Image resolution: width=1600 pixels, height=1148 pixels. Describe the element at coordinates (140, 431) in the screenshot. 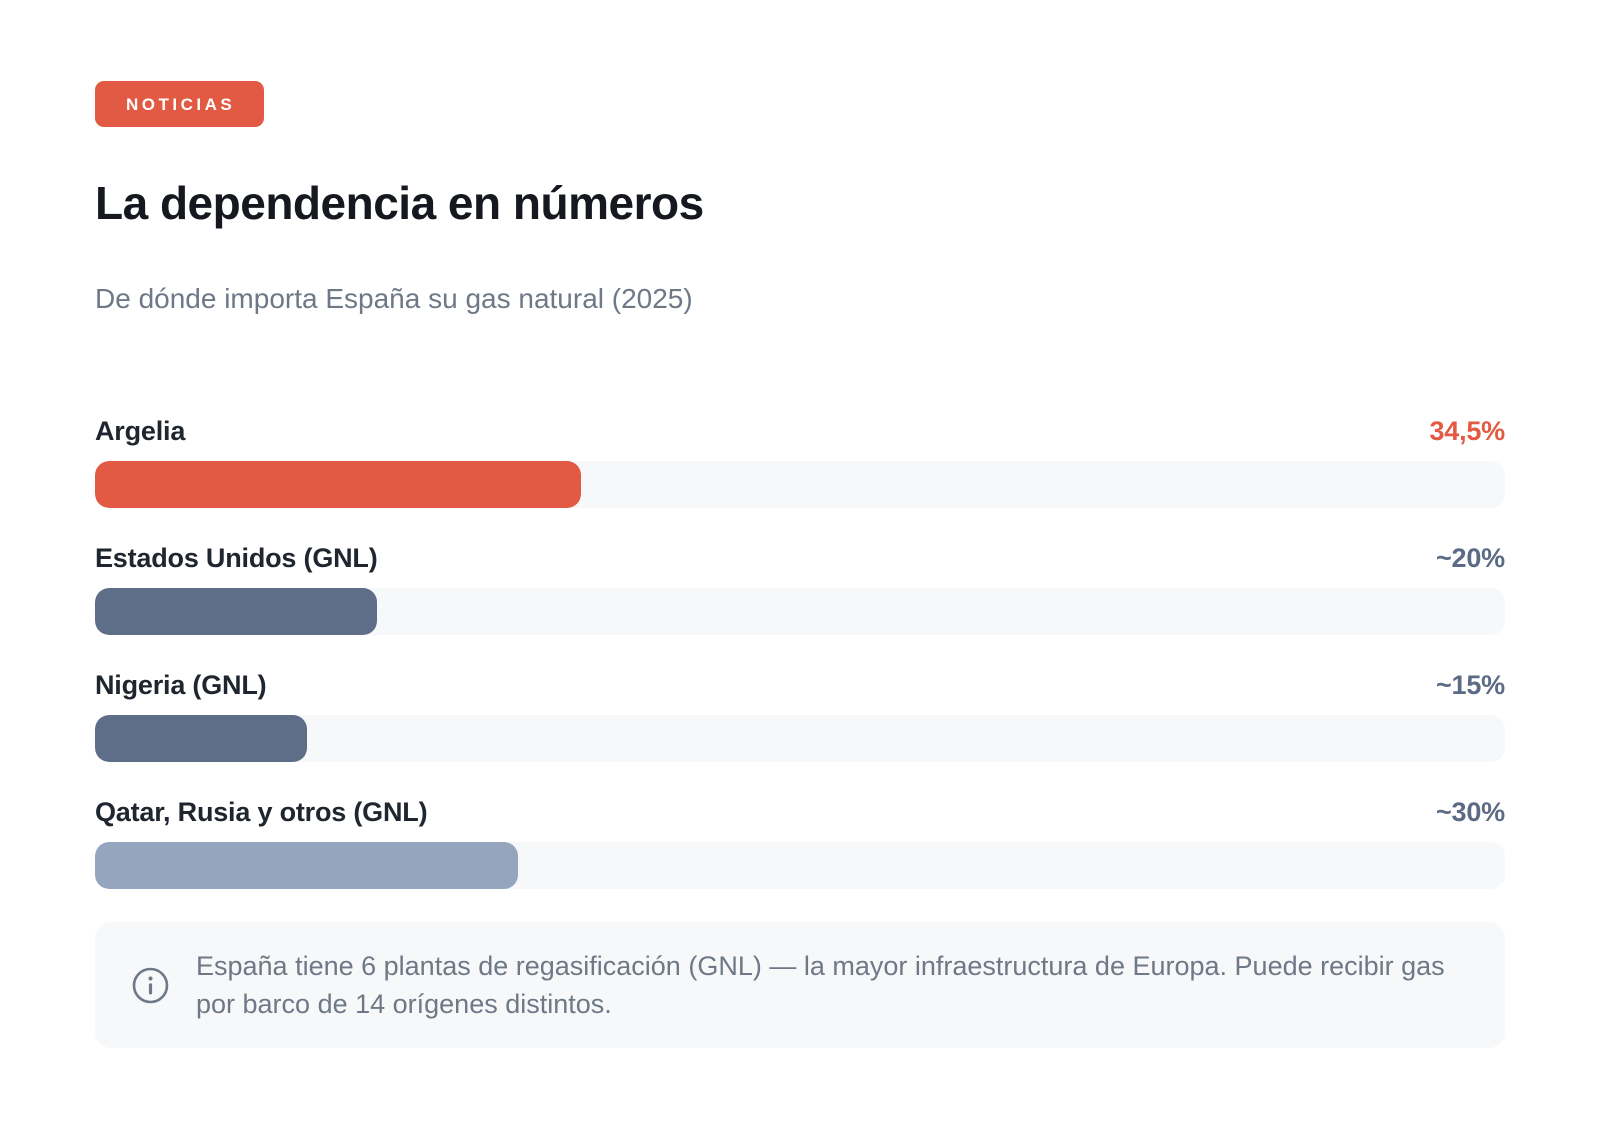

I see `bar-label: Argelia` at that location.